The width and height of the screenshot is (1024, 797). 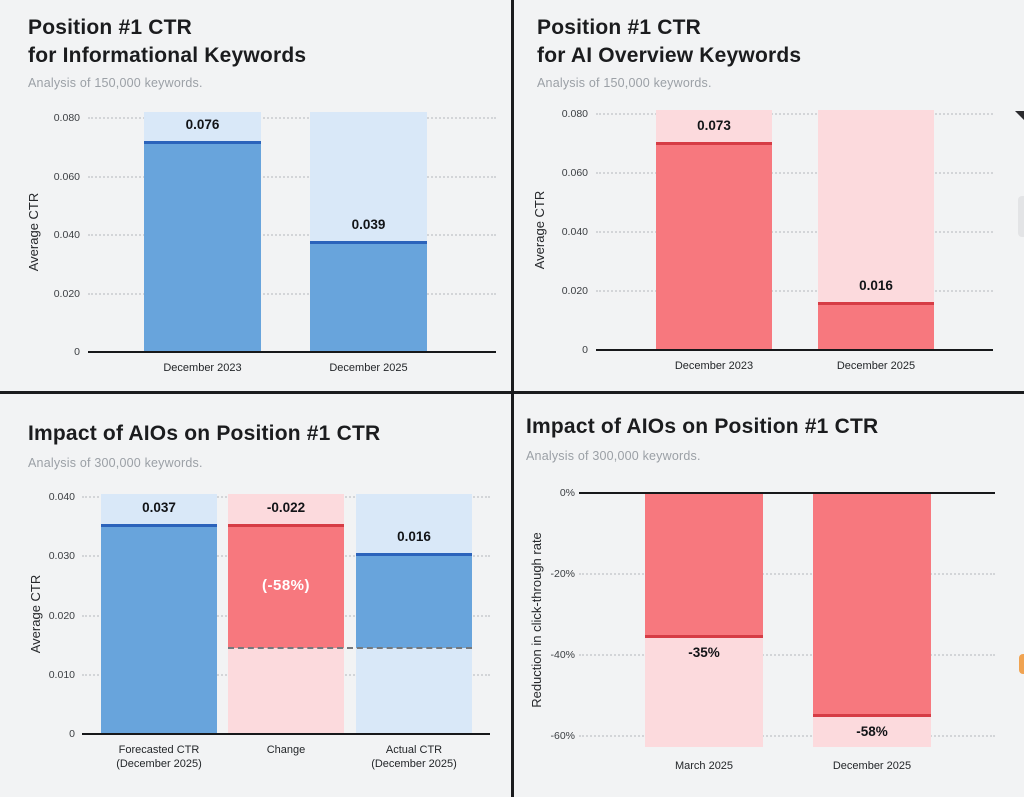 I want to click on x-category-label: Forecasted CTR (December 2025), so click(x=159, y=757).